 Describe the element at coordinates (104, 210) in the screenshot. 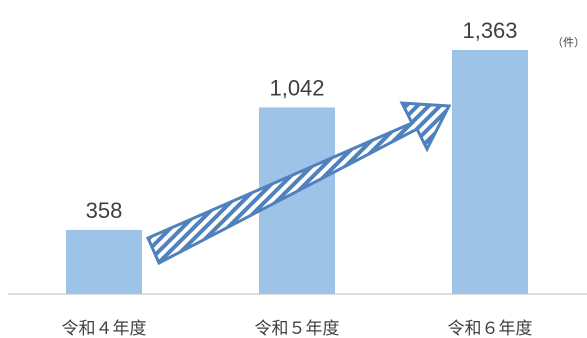

I see `bar-value-label: 358` at that location.